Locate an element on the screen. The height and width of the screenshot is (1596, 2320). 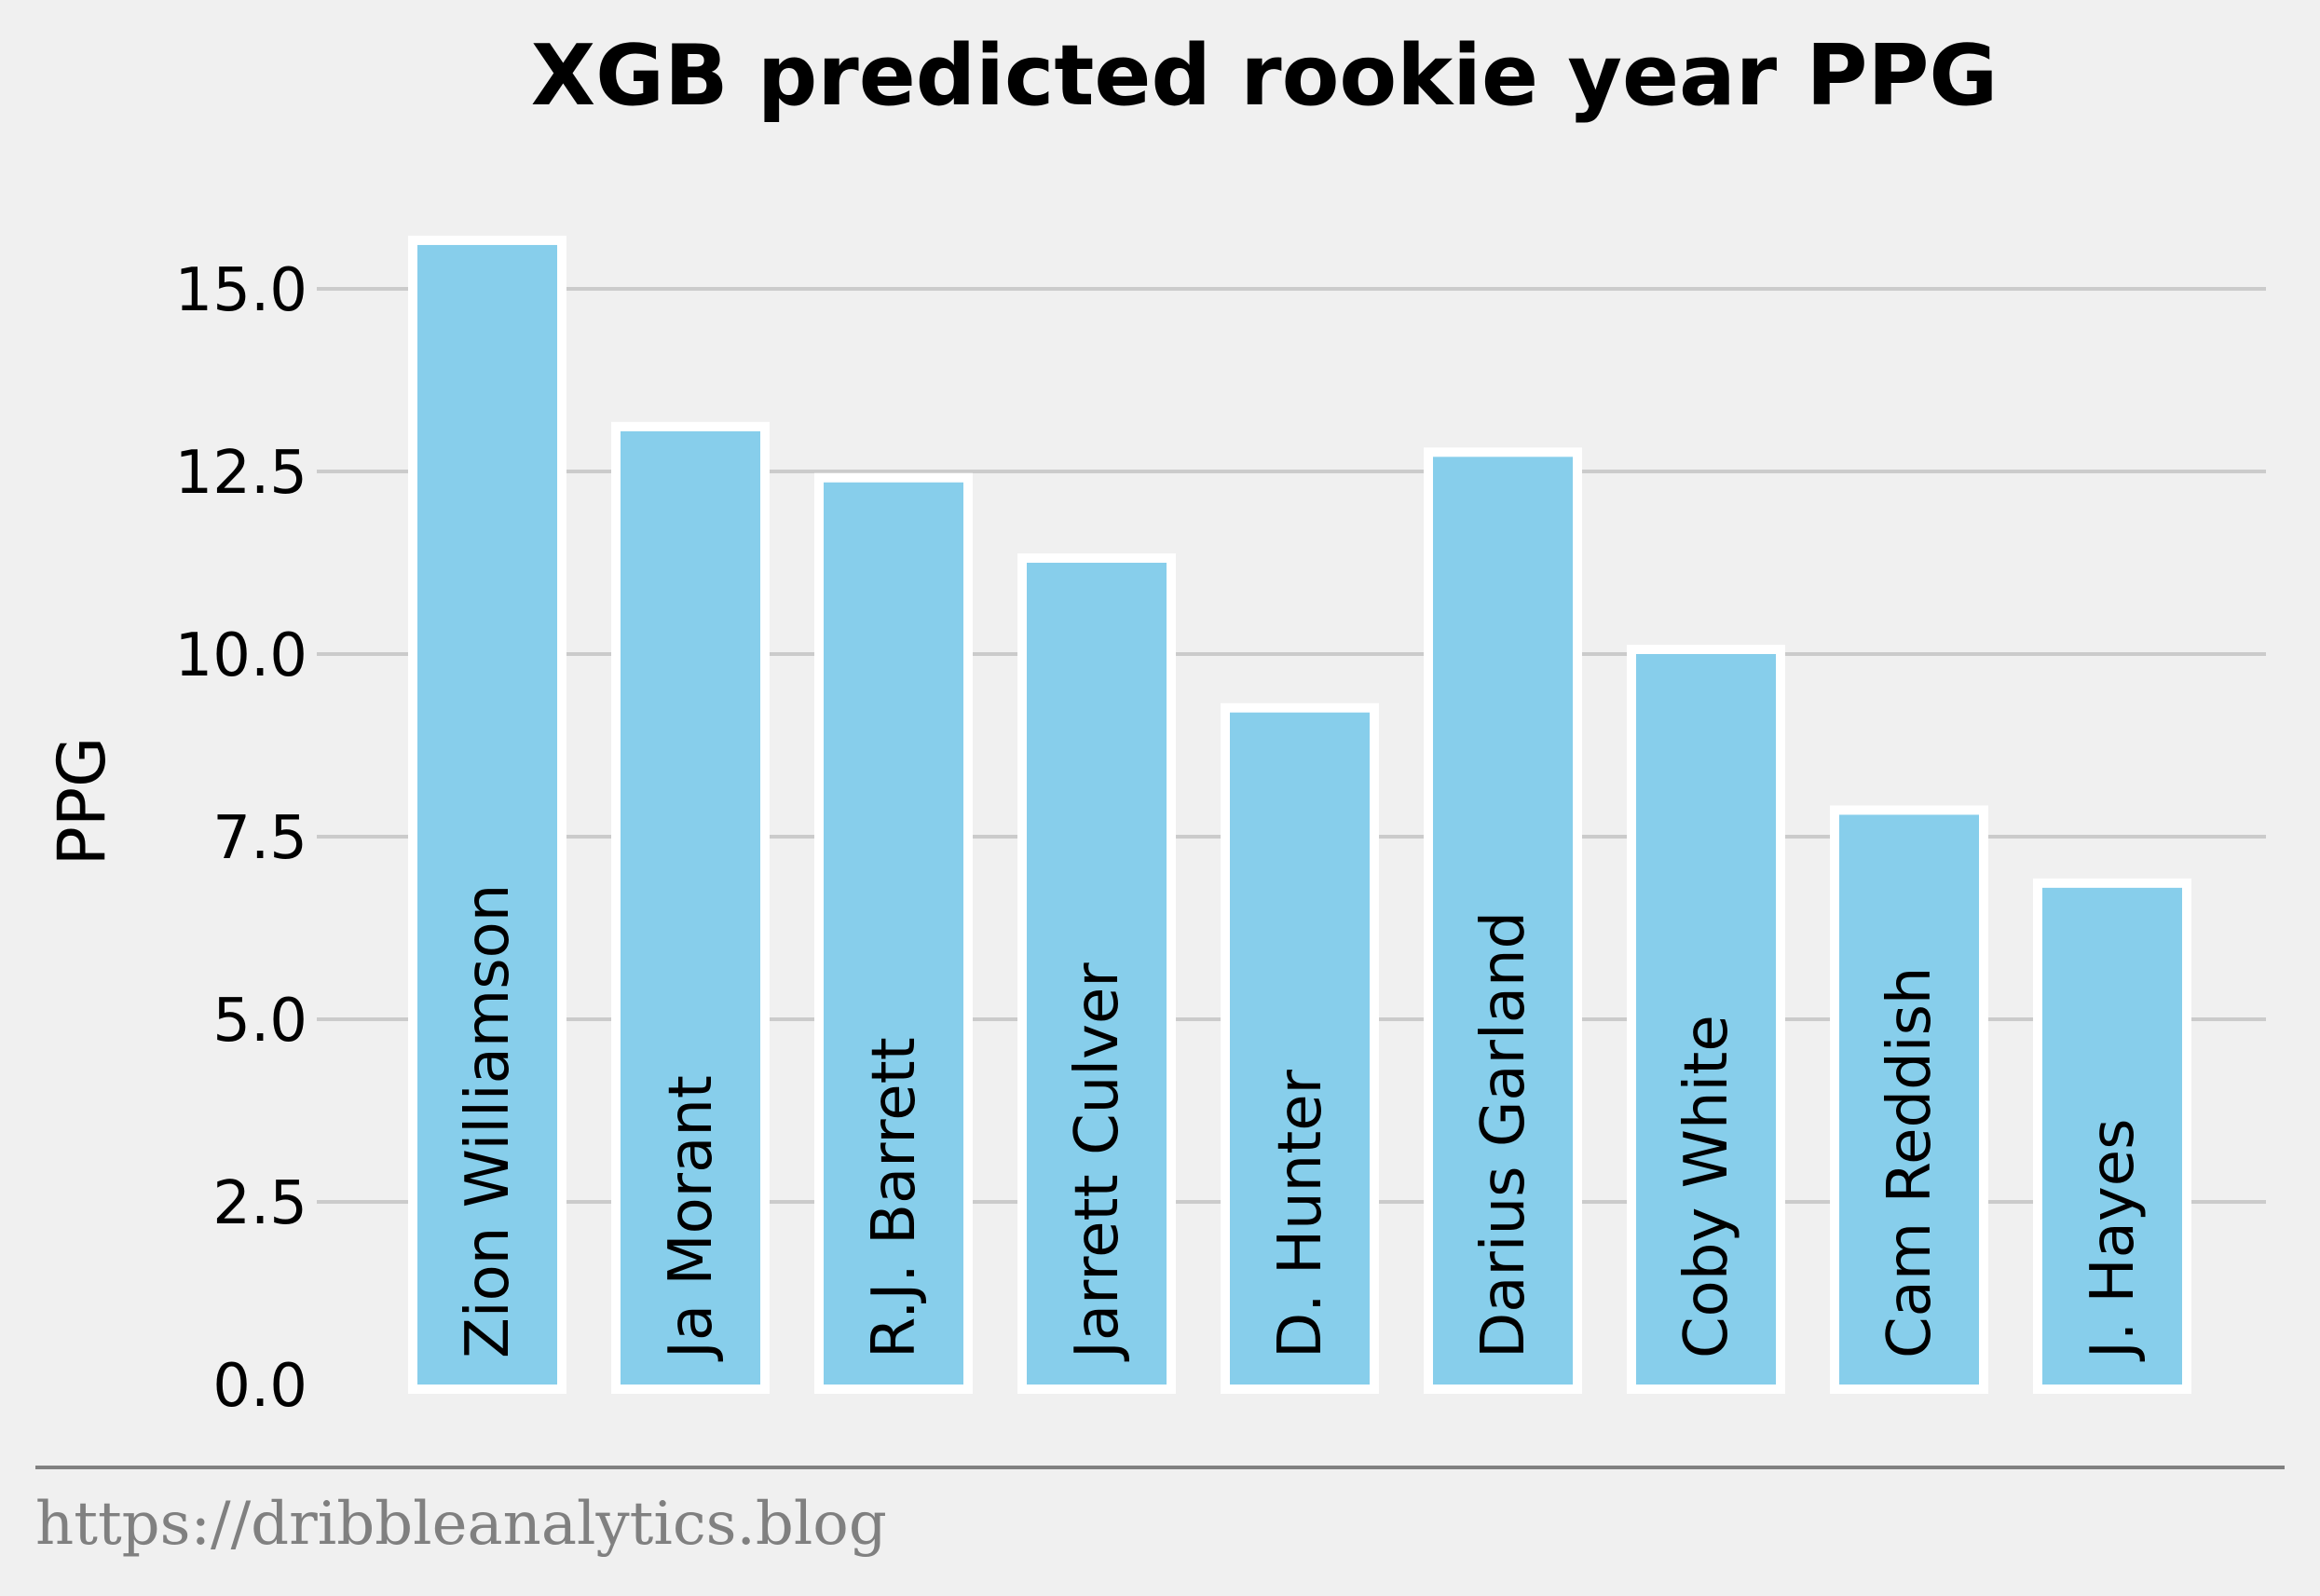
y-tick-label: 7.5 is located at coordinates (259, 838).